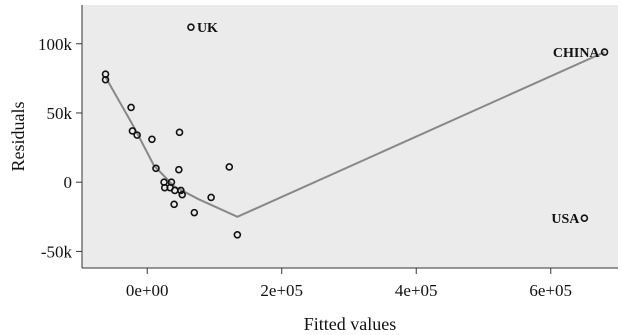  Describe the element at coordinates (416, 290) in the screenshot. I see `x-tick-label: 4e+05` at that location.